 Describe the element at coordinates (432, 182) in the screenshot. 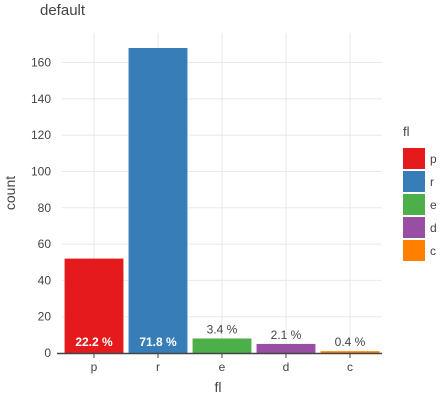

I see `legend-label: r` at that location.